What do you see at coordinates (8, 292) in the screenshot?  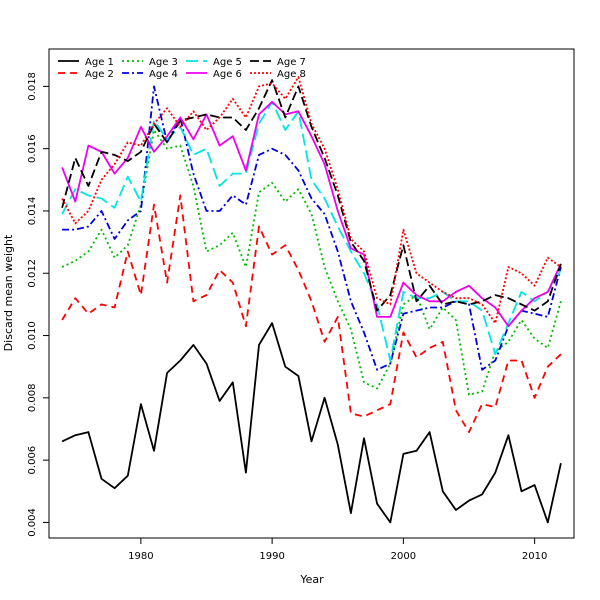 I see `y-axis-label: Discard mean weight` at bounding box center [8, 292].